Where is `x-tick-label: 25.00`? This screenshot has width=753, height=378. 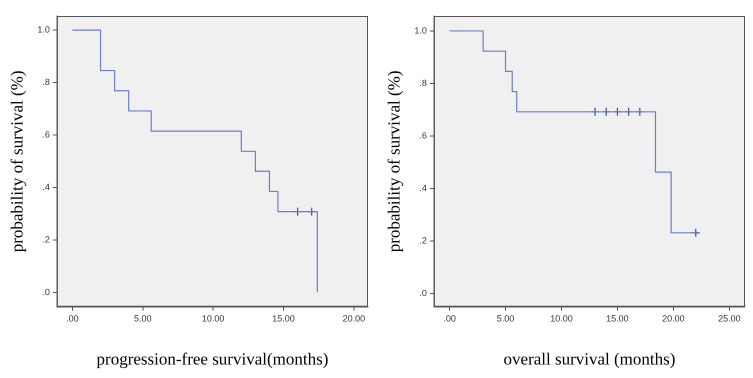
x-tick-label: 25.00 is located at coordinates (729, 319).